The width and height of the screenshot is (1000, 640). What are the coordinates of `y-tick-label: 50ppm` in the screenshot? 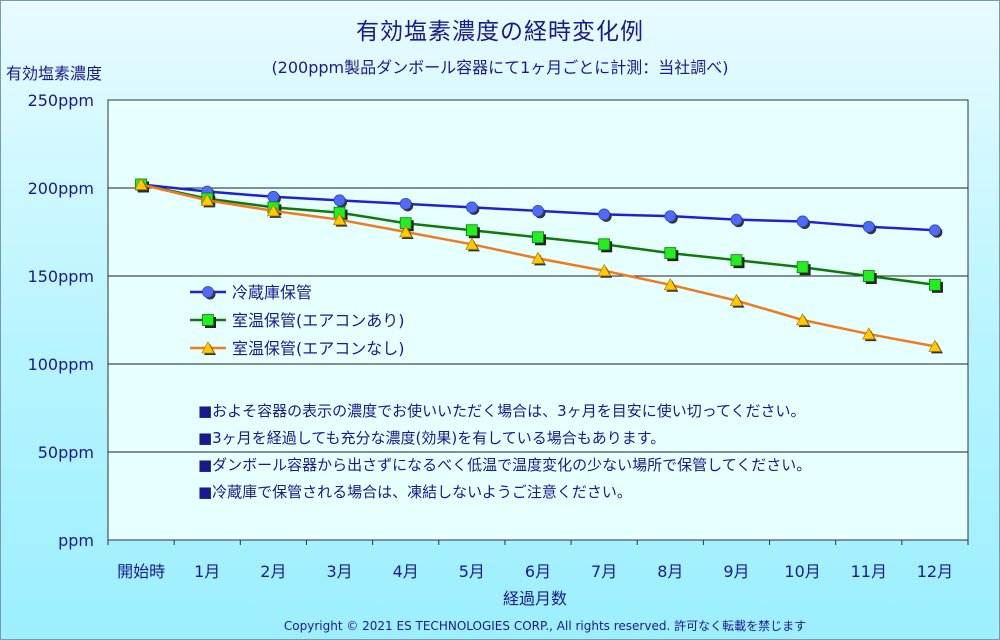 It's located at (66, 452).